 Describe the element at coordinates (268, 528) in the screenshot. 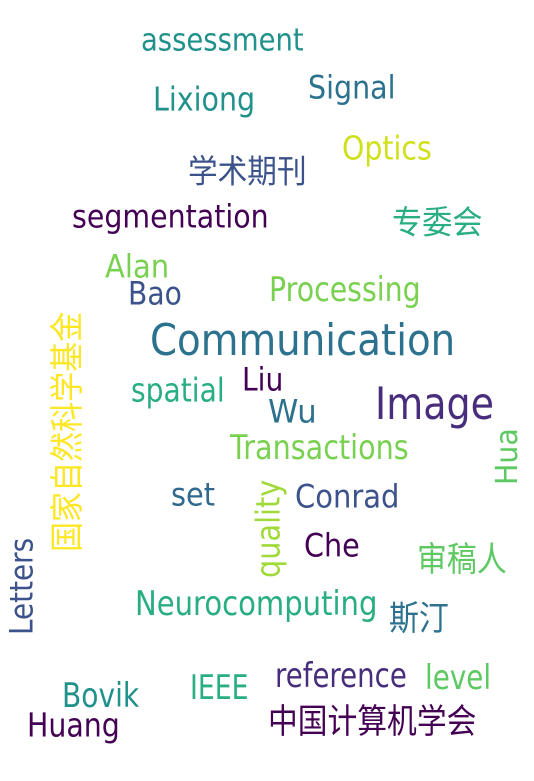

I see `word-quality: quality` at that location.